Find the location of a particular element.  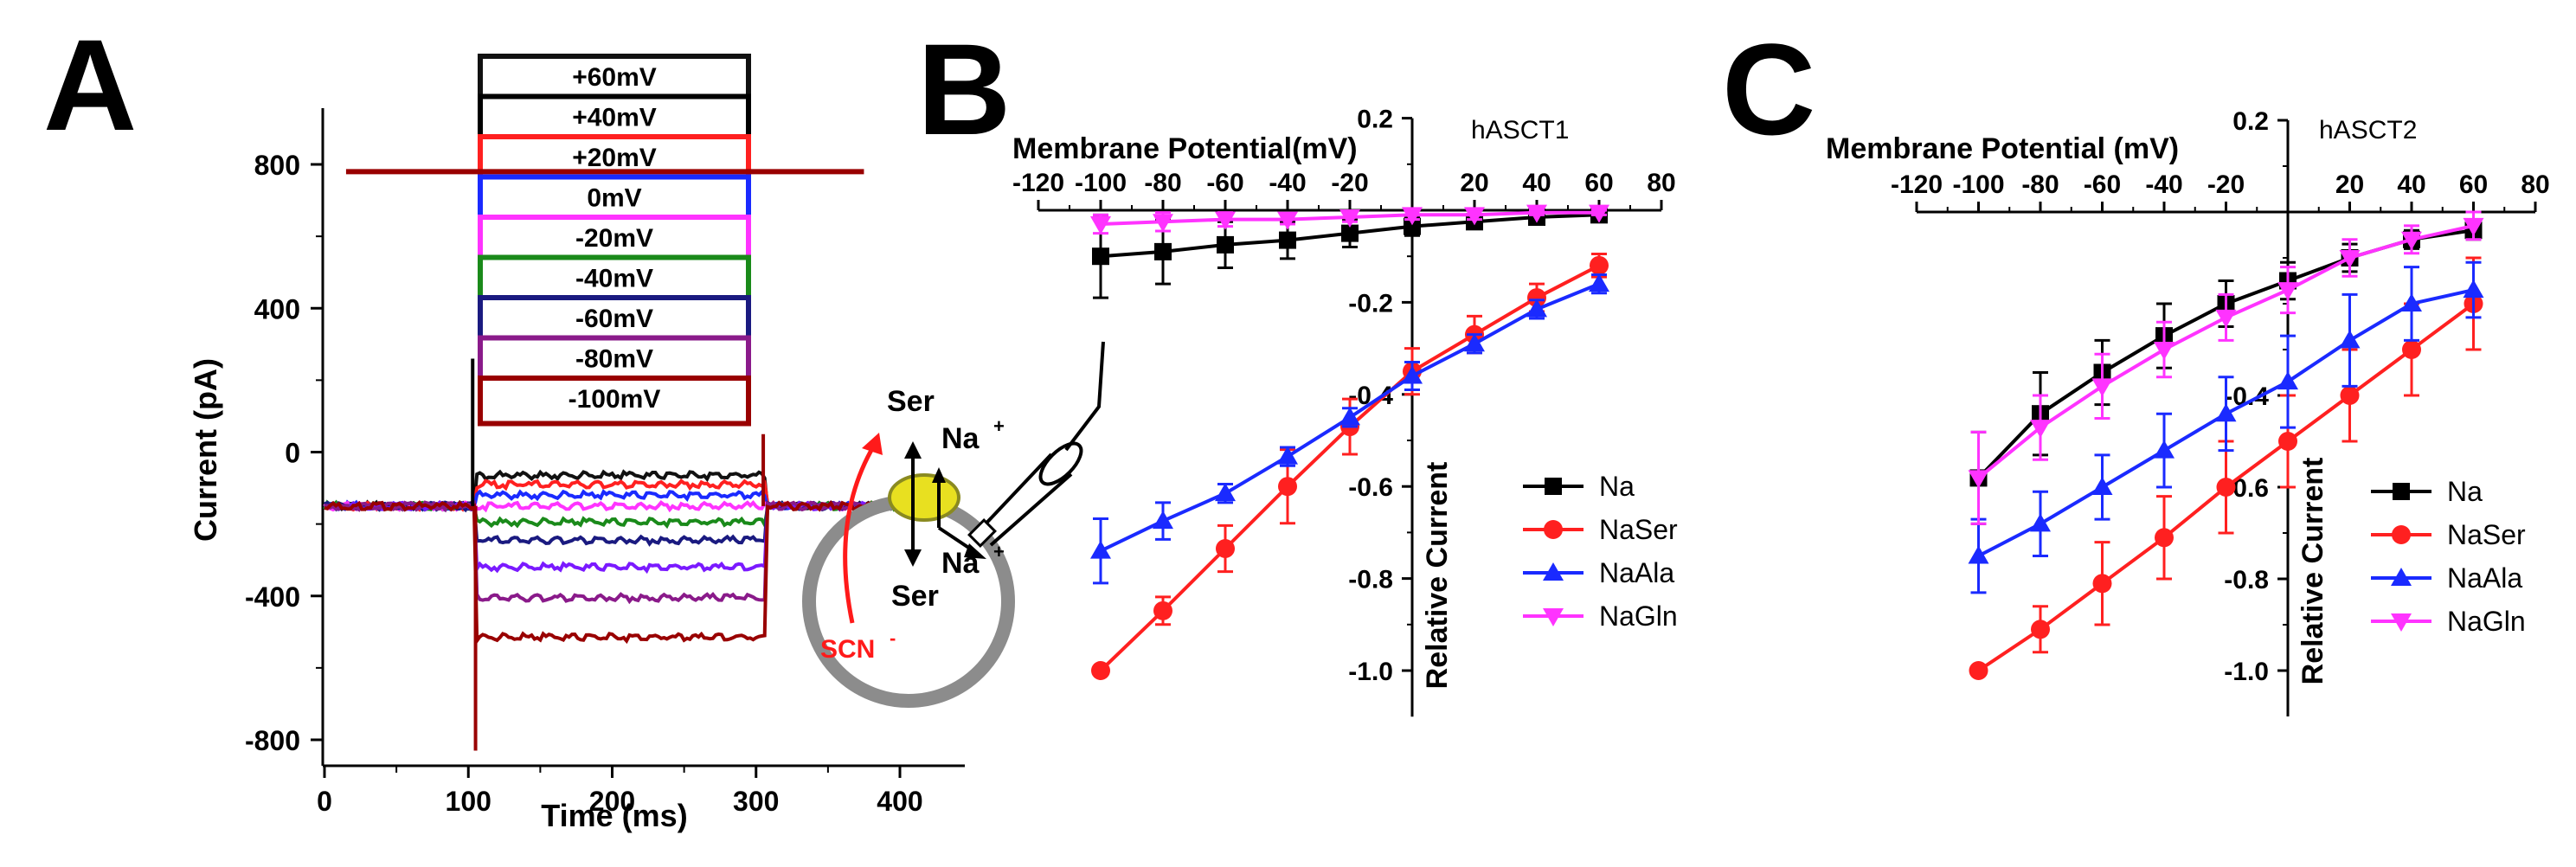

x-axis-title-c: Membrane Potential (mV) is located at coordinates (2003, 148).